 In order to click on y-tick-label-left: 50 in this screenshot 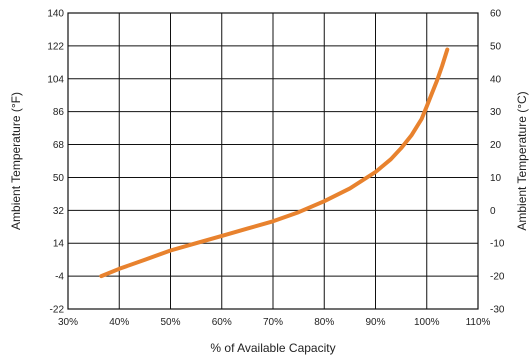, I will do `click(59, 178)`.